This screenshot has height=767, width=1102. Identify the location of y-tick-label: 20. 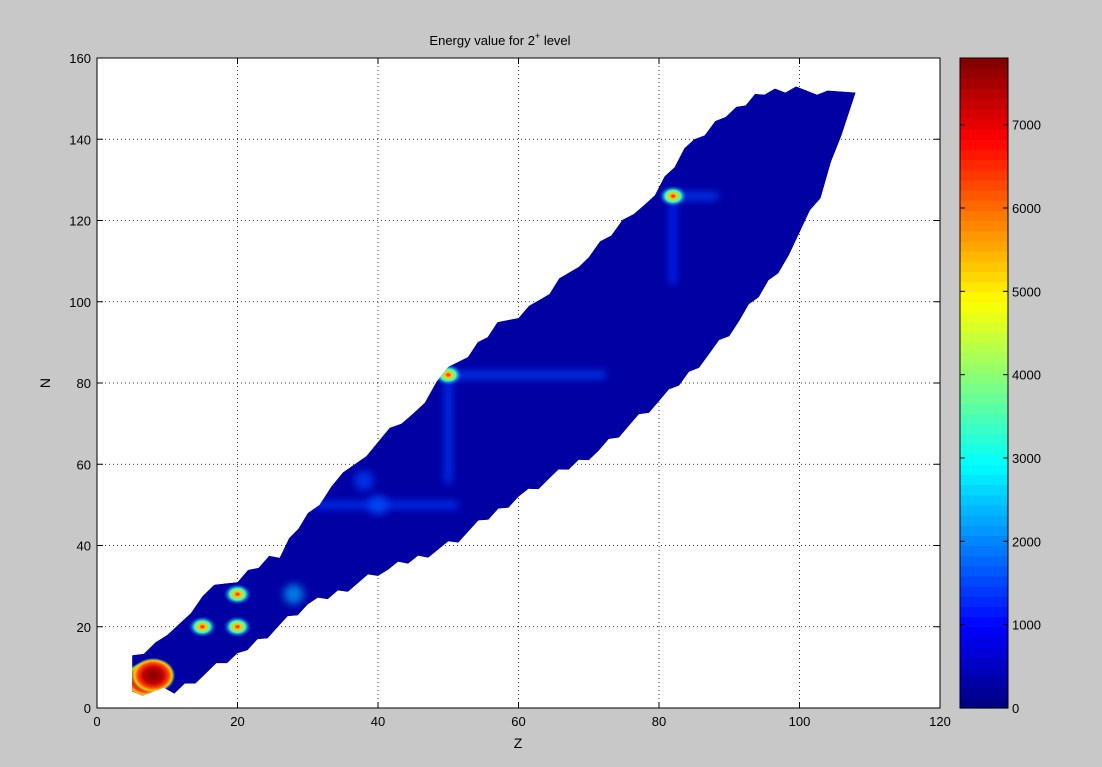
(84, 627).